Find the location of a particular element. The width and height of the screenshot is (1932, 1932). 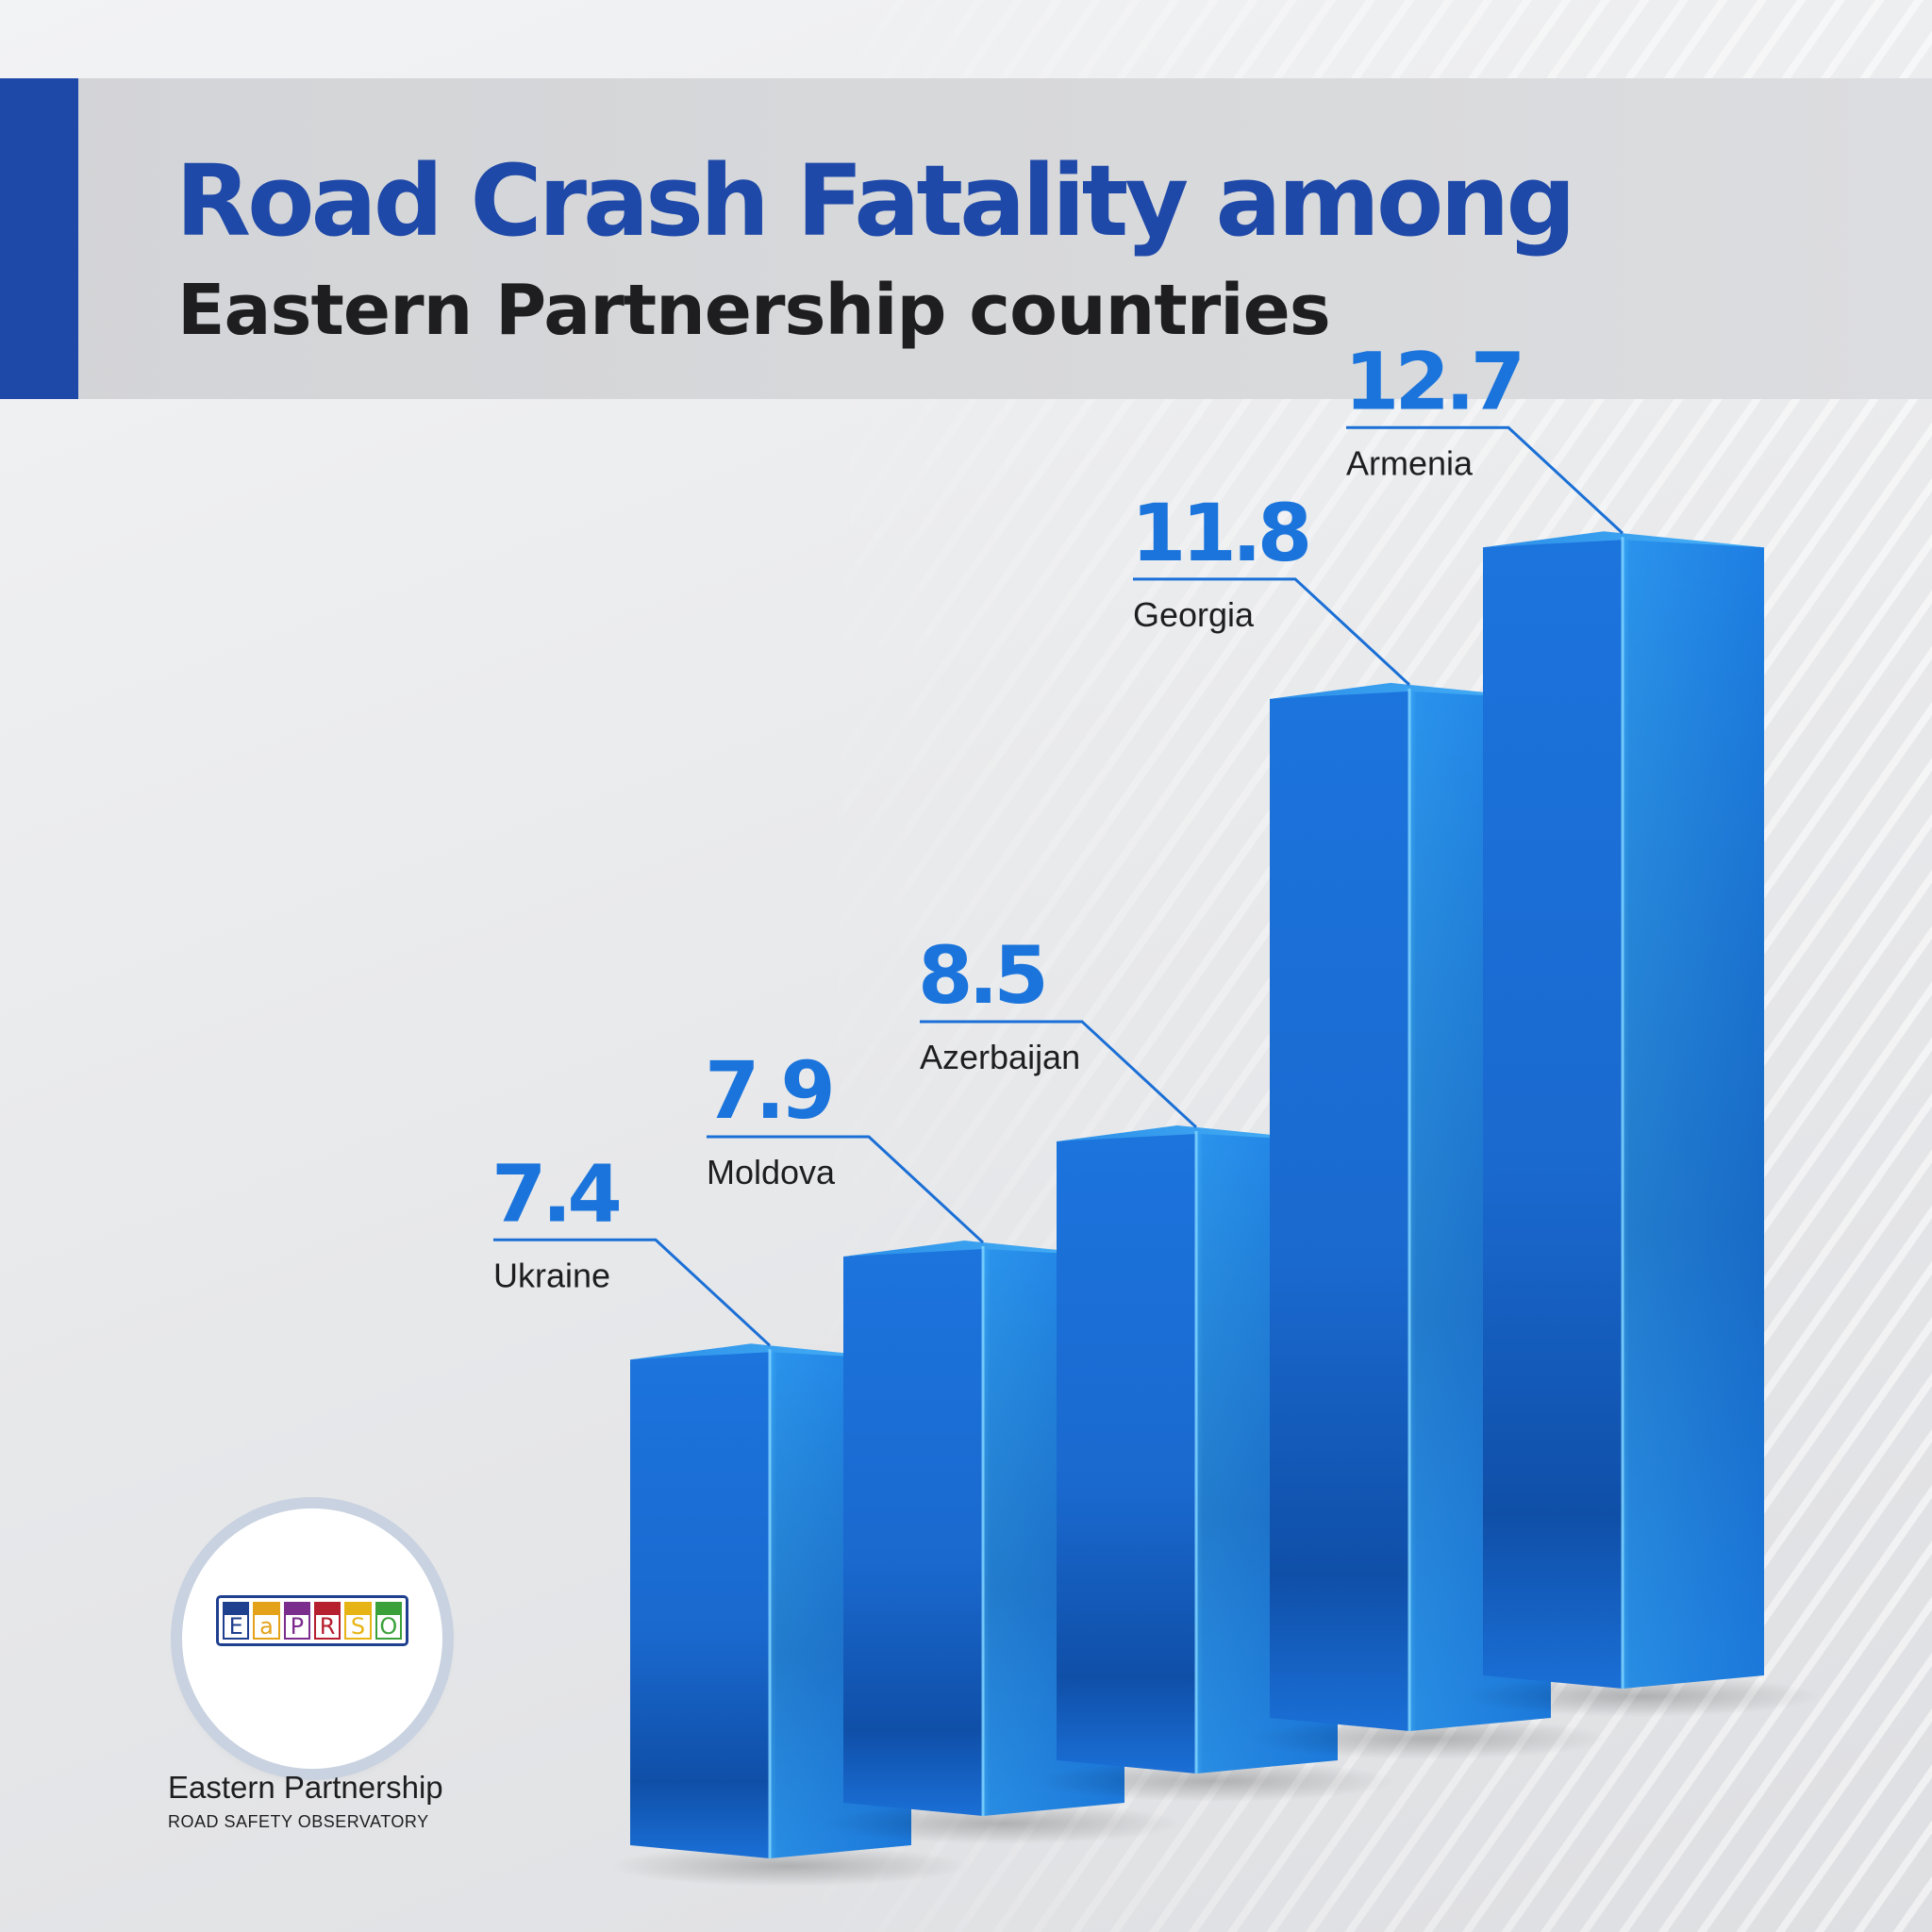

logo-letter-cell: S is located at coordinates (358, 1621).